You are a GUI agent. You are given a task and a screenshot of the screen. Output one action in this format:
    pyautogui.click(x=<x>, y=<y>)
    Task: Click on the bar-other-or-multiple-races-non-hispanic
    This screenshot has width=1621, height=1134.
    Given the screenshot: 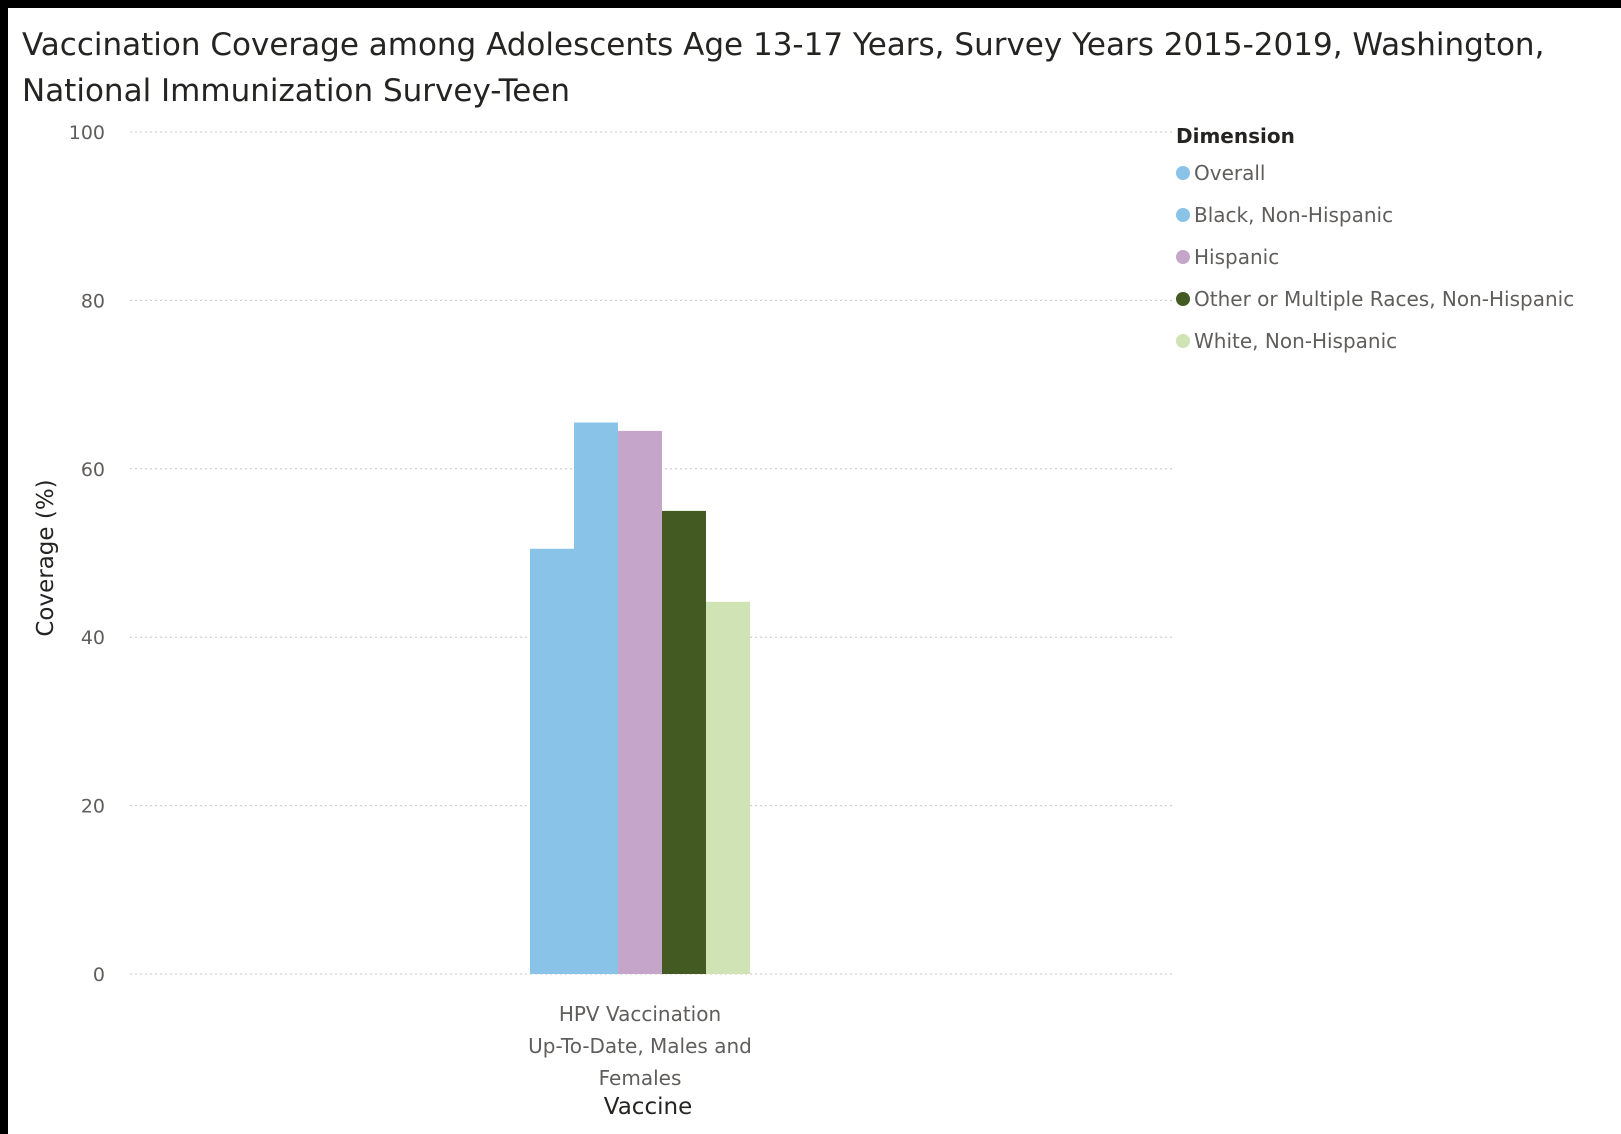 What is the action you would take?
    pyautogui.click(x=684, y=742)
    